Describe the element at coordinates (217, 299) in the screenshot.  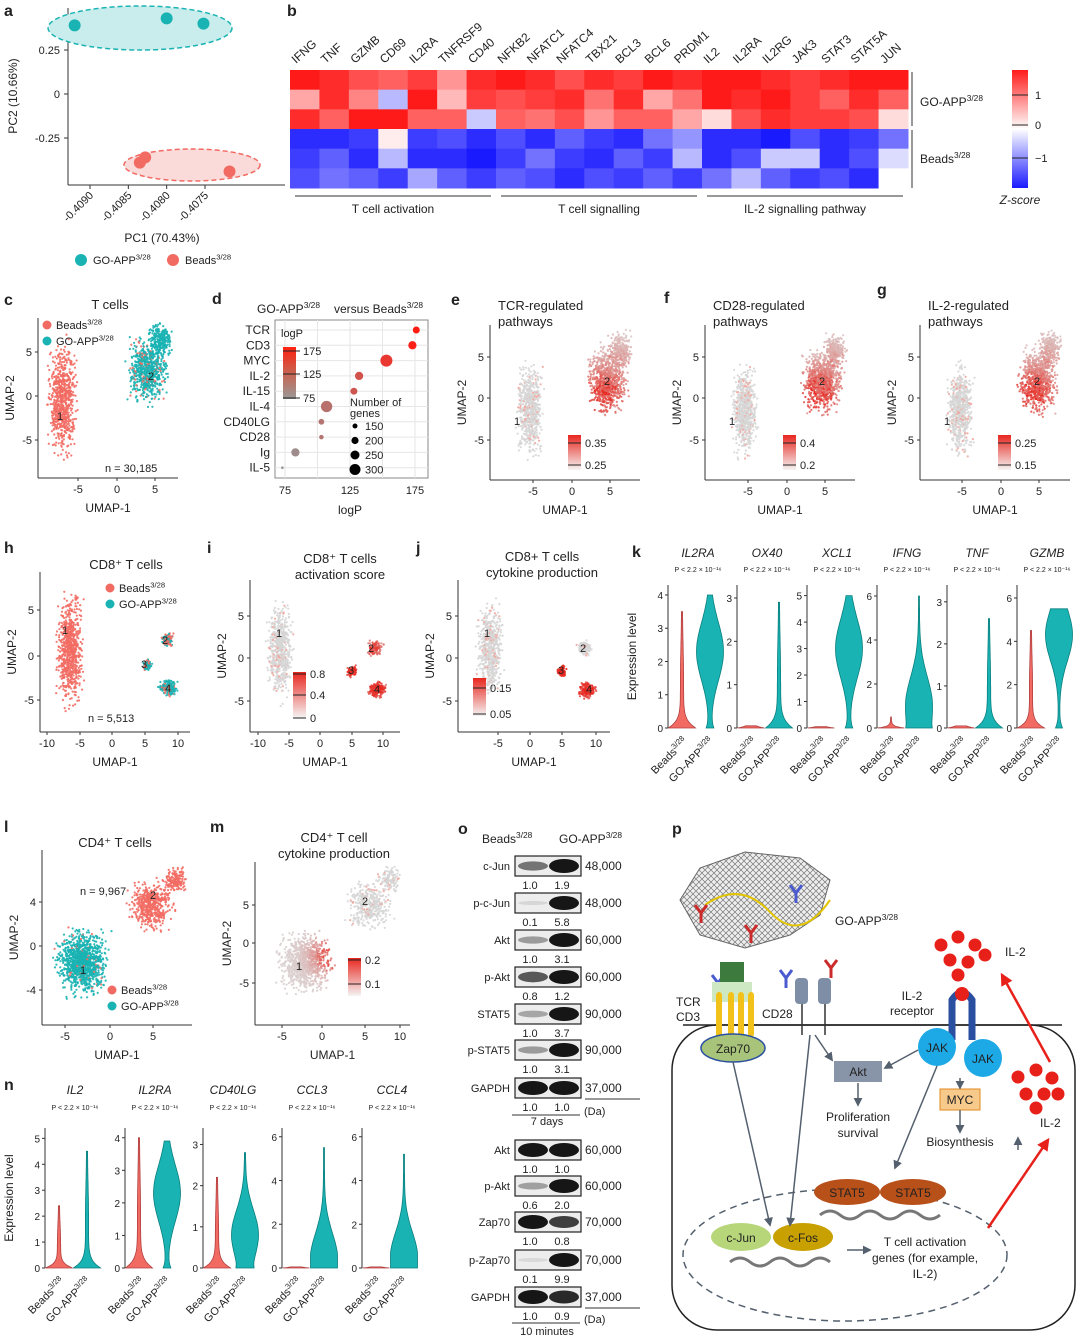
I see `panel-letter: d` at that location.